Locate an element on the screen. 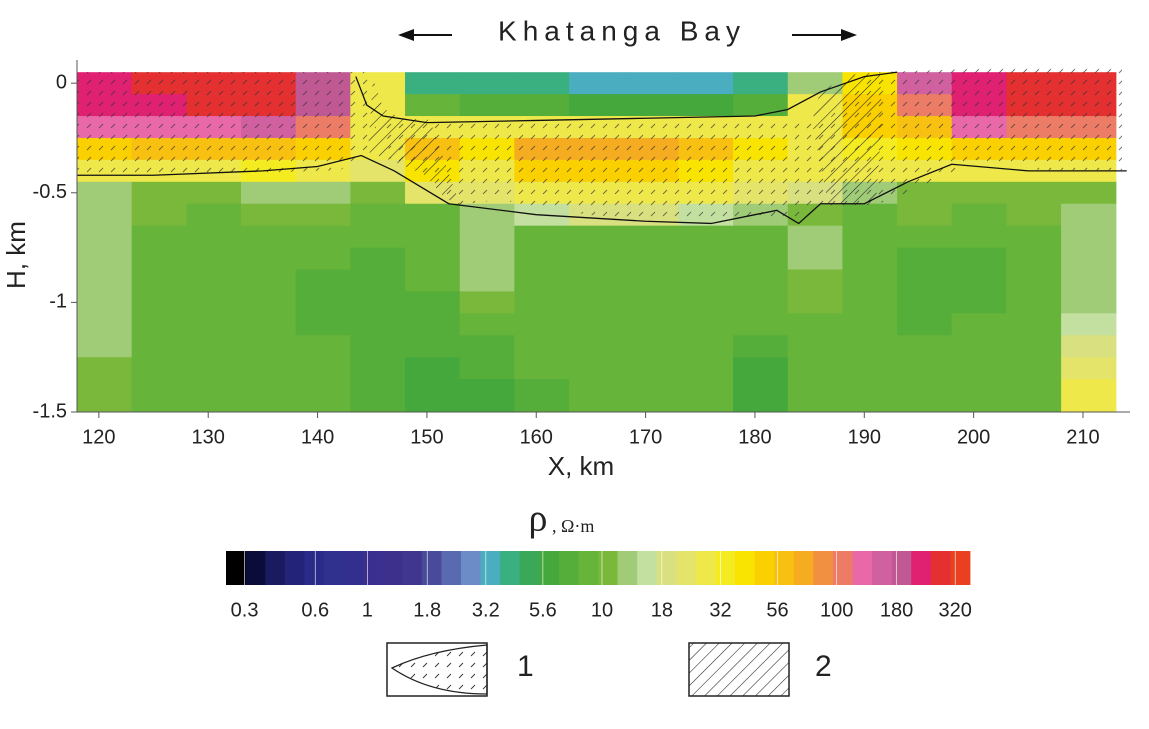 This screenshot has height=729, width=1149. x-tick-label: 200 is located at coordinates (973, 437).